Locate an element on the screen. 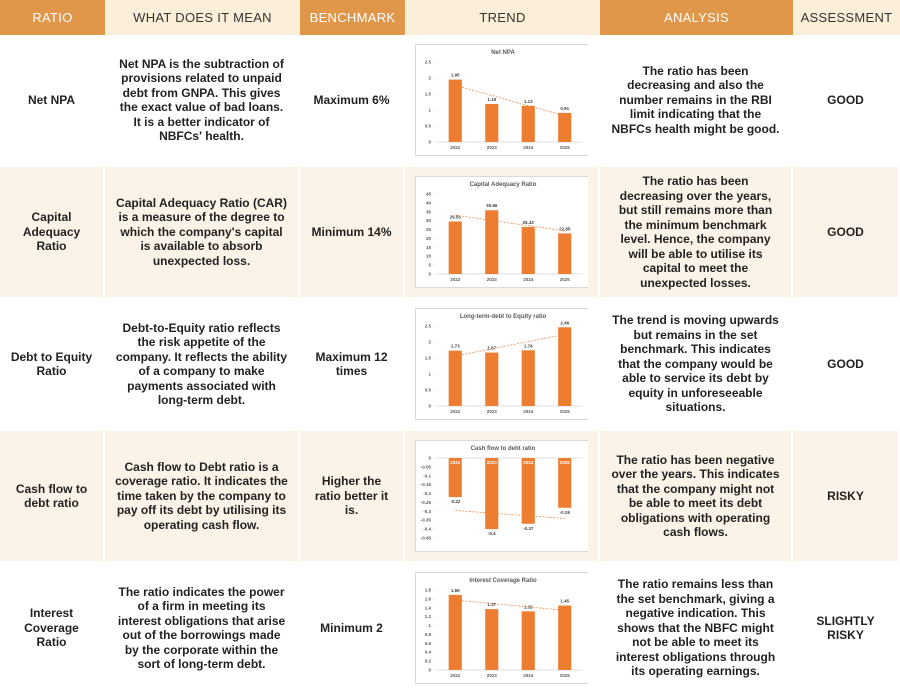 This screenshot has width=900, height=691. ratio-cell: Cash flow to debt ratio is located at coordinates (52, 496).